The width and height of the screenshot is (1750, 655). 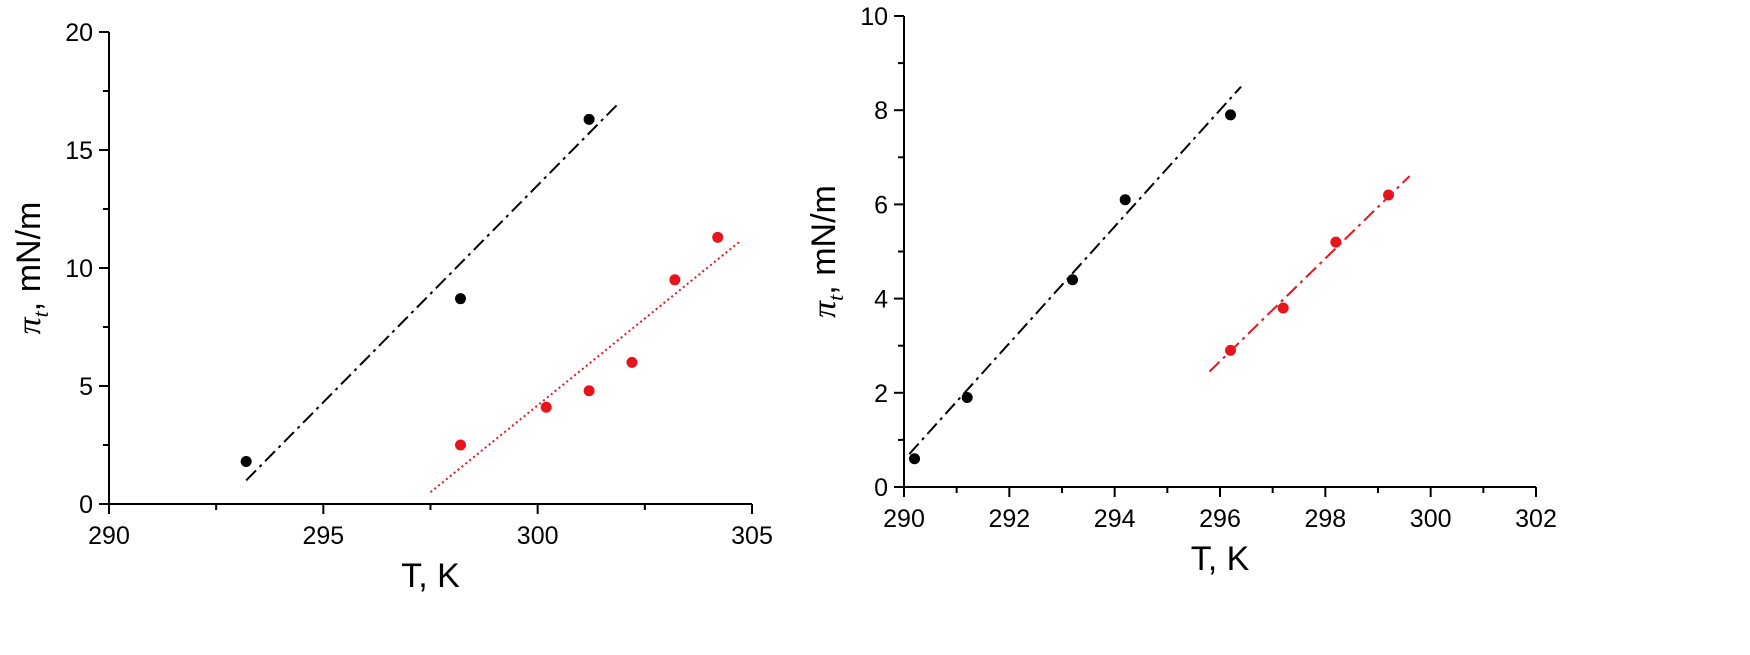 I want to click on y-tick-label: 5, so click(x=86, y=387).